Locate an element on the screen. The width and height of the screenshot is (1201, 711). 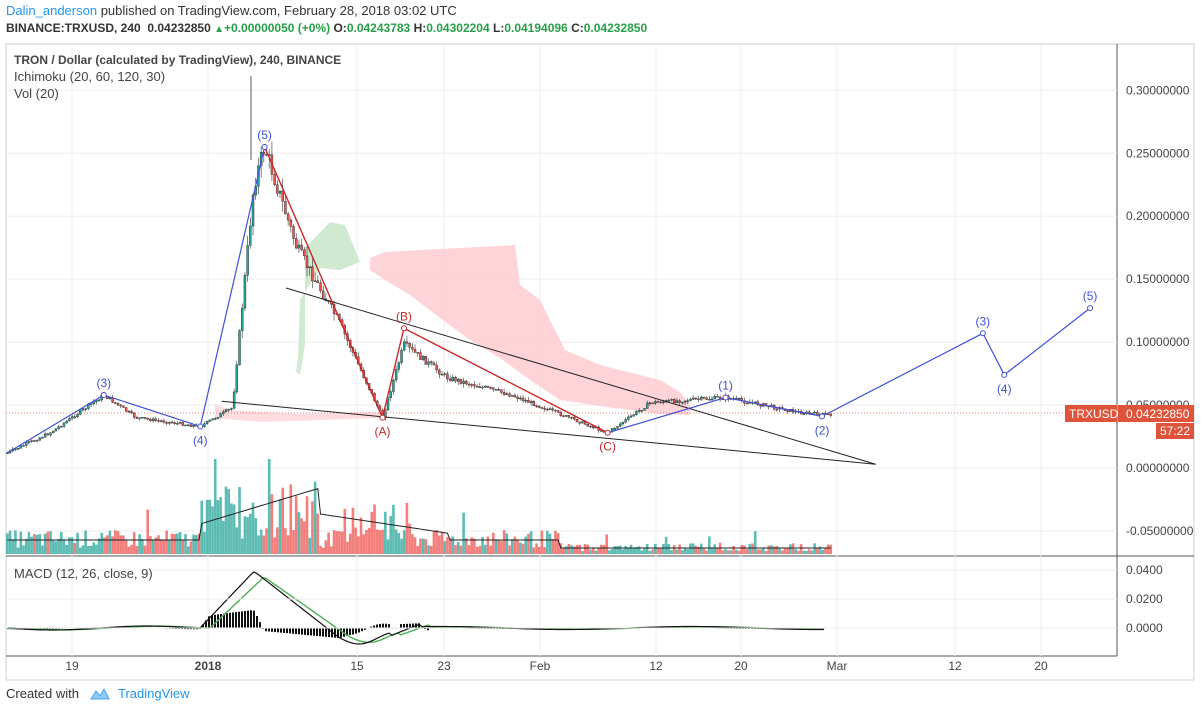
wave-label: (4) is located at coordinates (1004, 389).